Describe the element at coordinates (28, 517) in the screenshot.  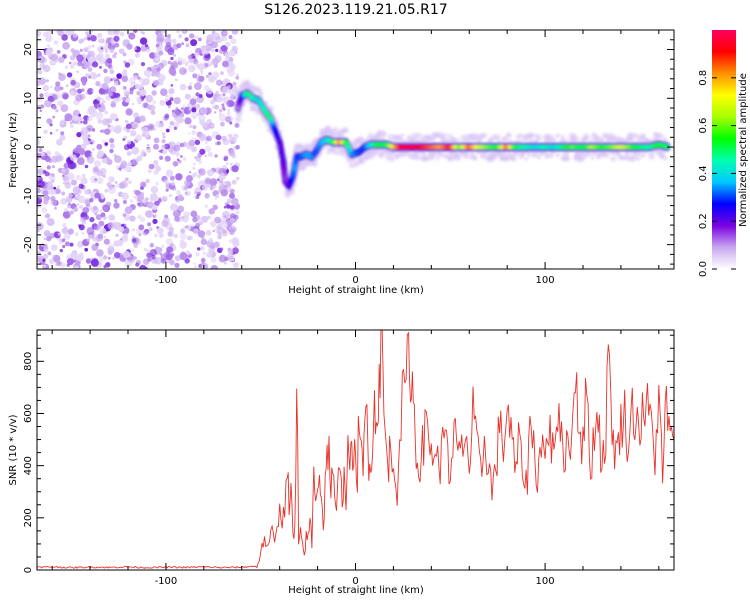
I see `y-tick-label: 200` at that location.